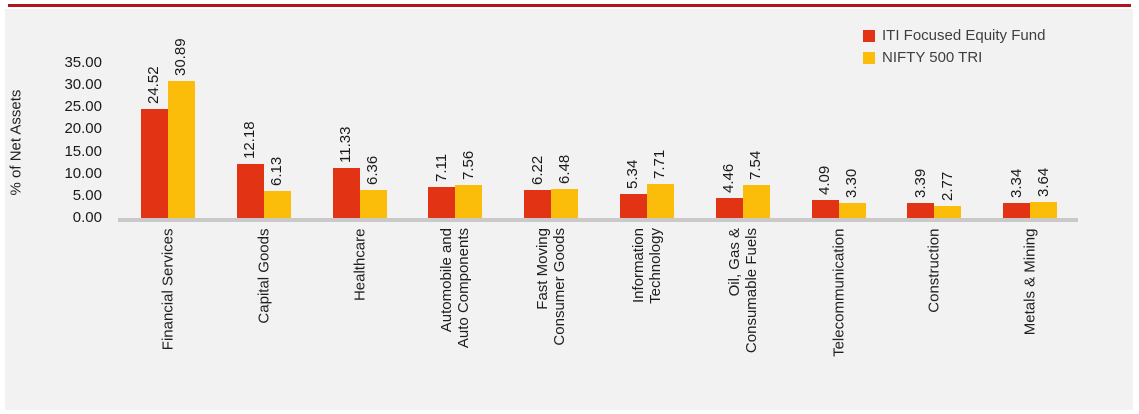 The image size is (1139, 414). Describe the element at coordinates (359, 264) in the screenshot. I see `category-label: Healthcare` at that location.